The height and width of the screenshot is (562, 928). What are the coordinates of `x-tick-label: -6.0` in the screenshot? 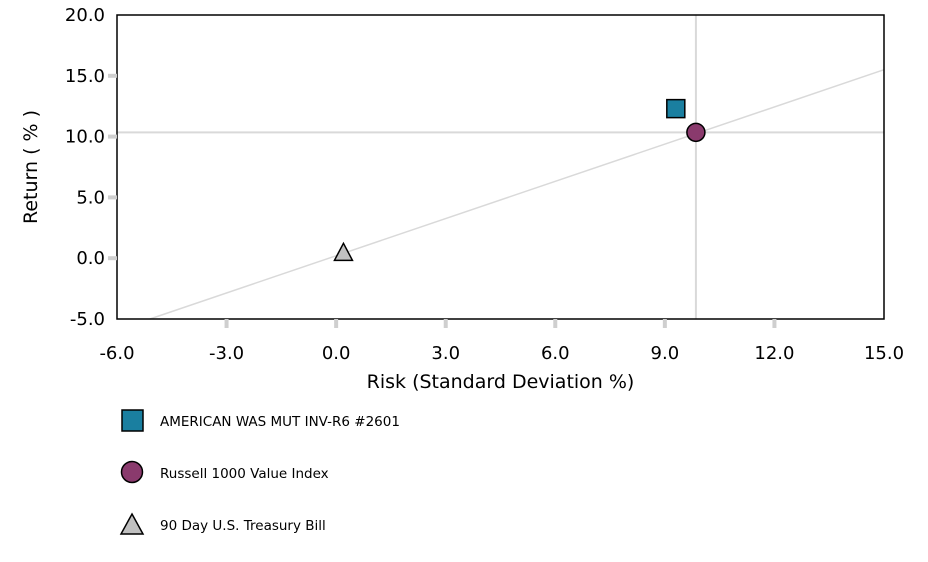 It's located at (116, 353).